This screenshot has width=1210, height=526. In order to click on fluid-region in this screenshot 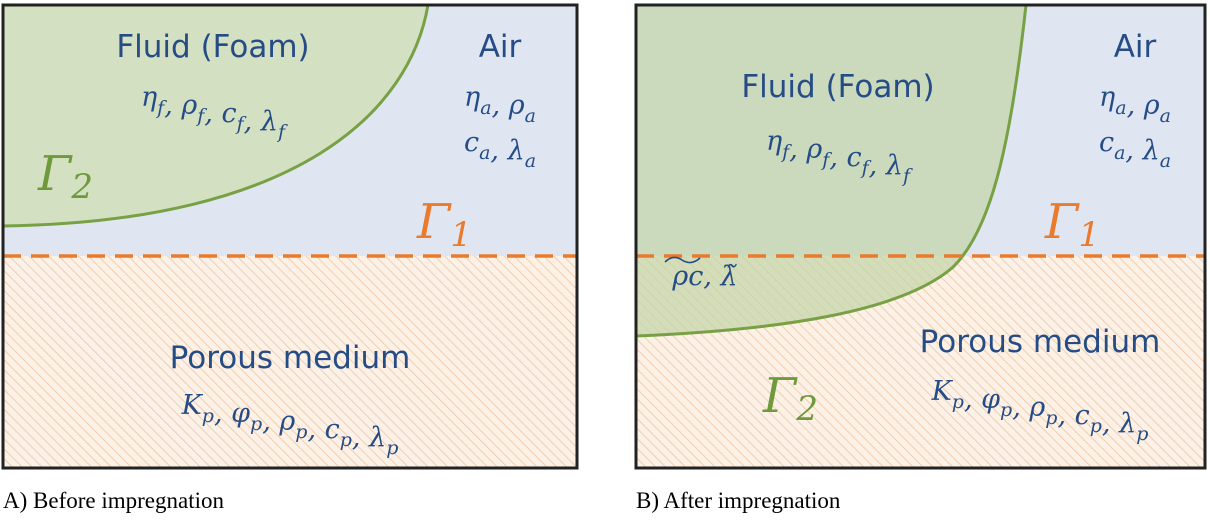, I will do `click(216, 116)`.